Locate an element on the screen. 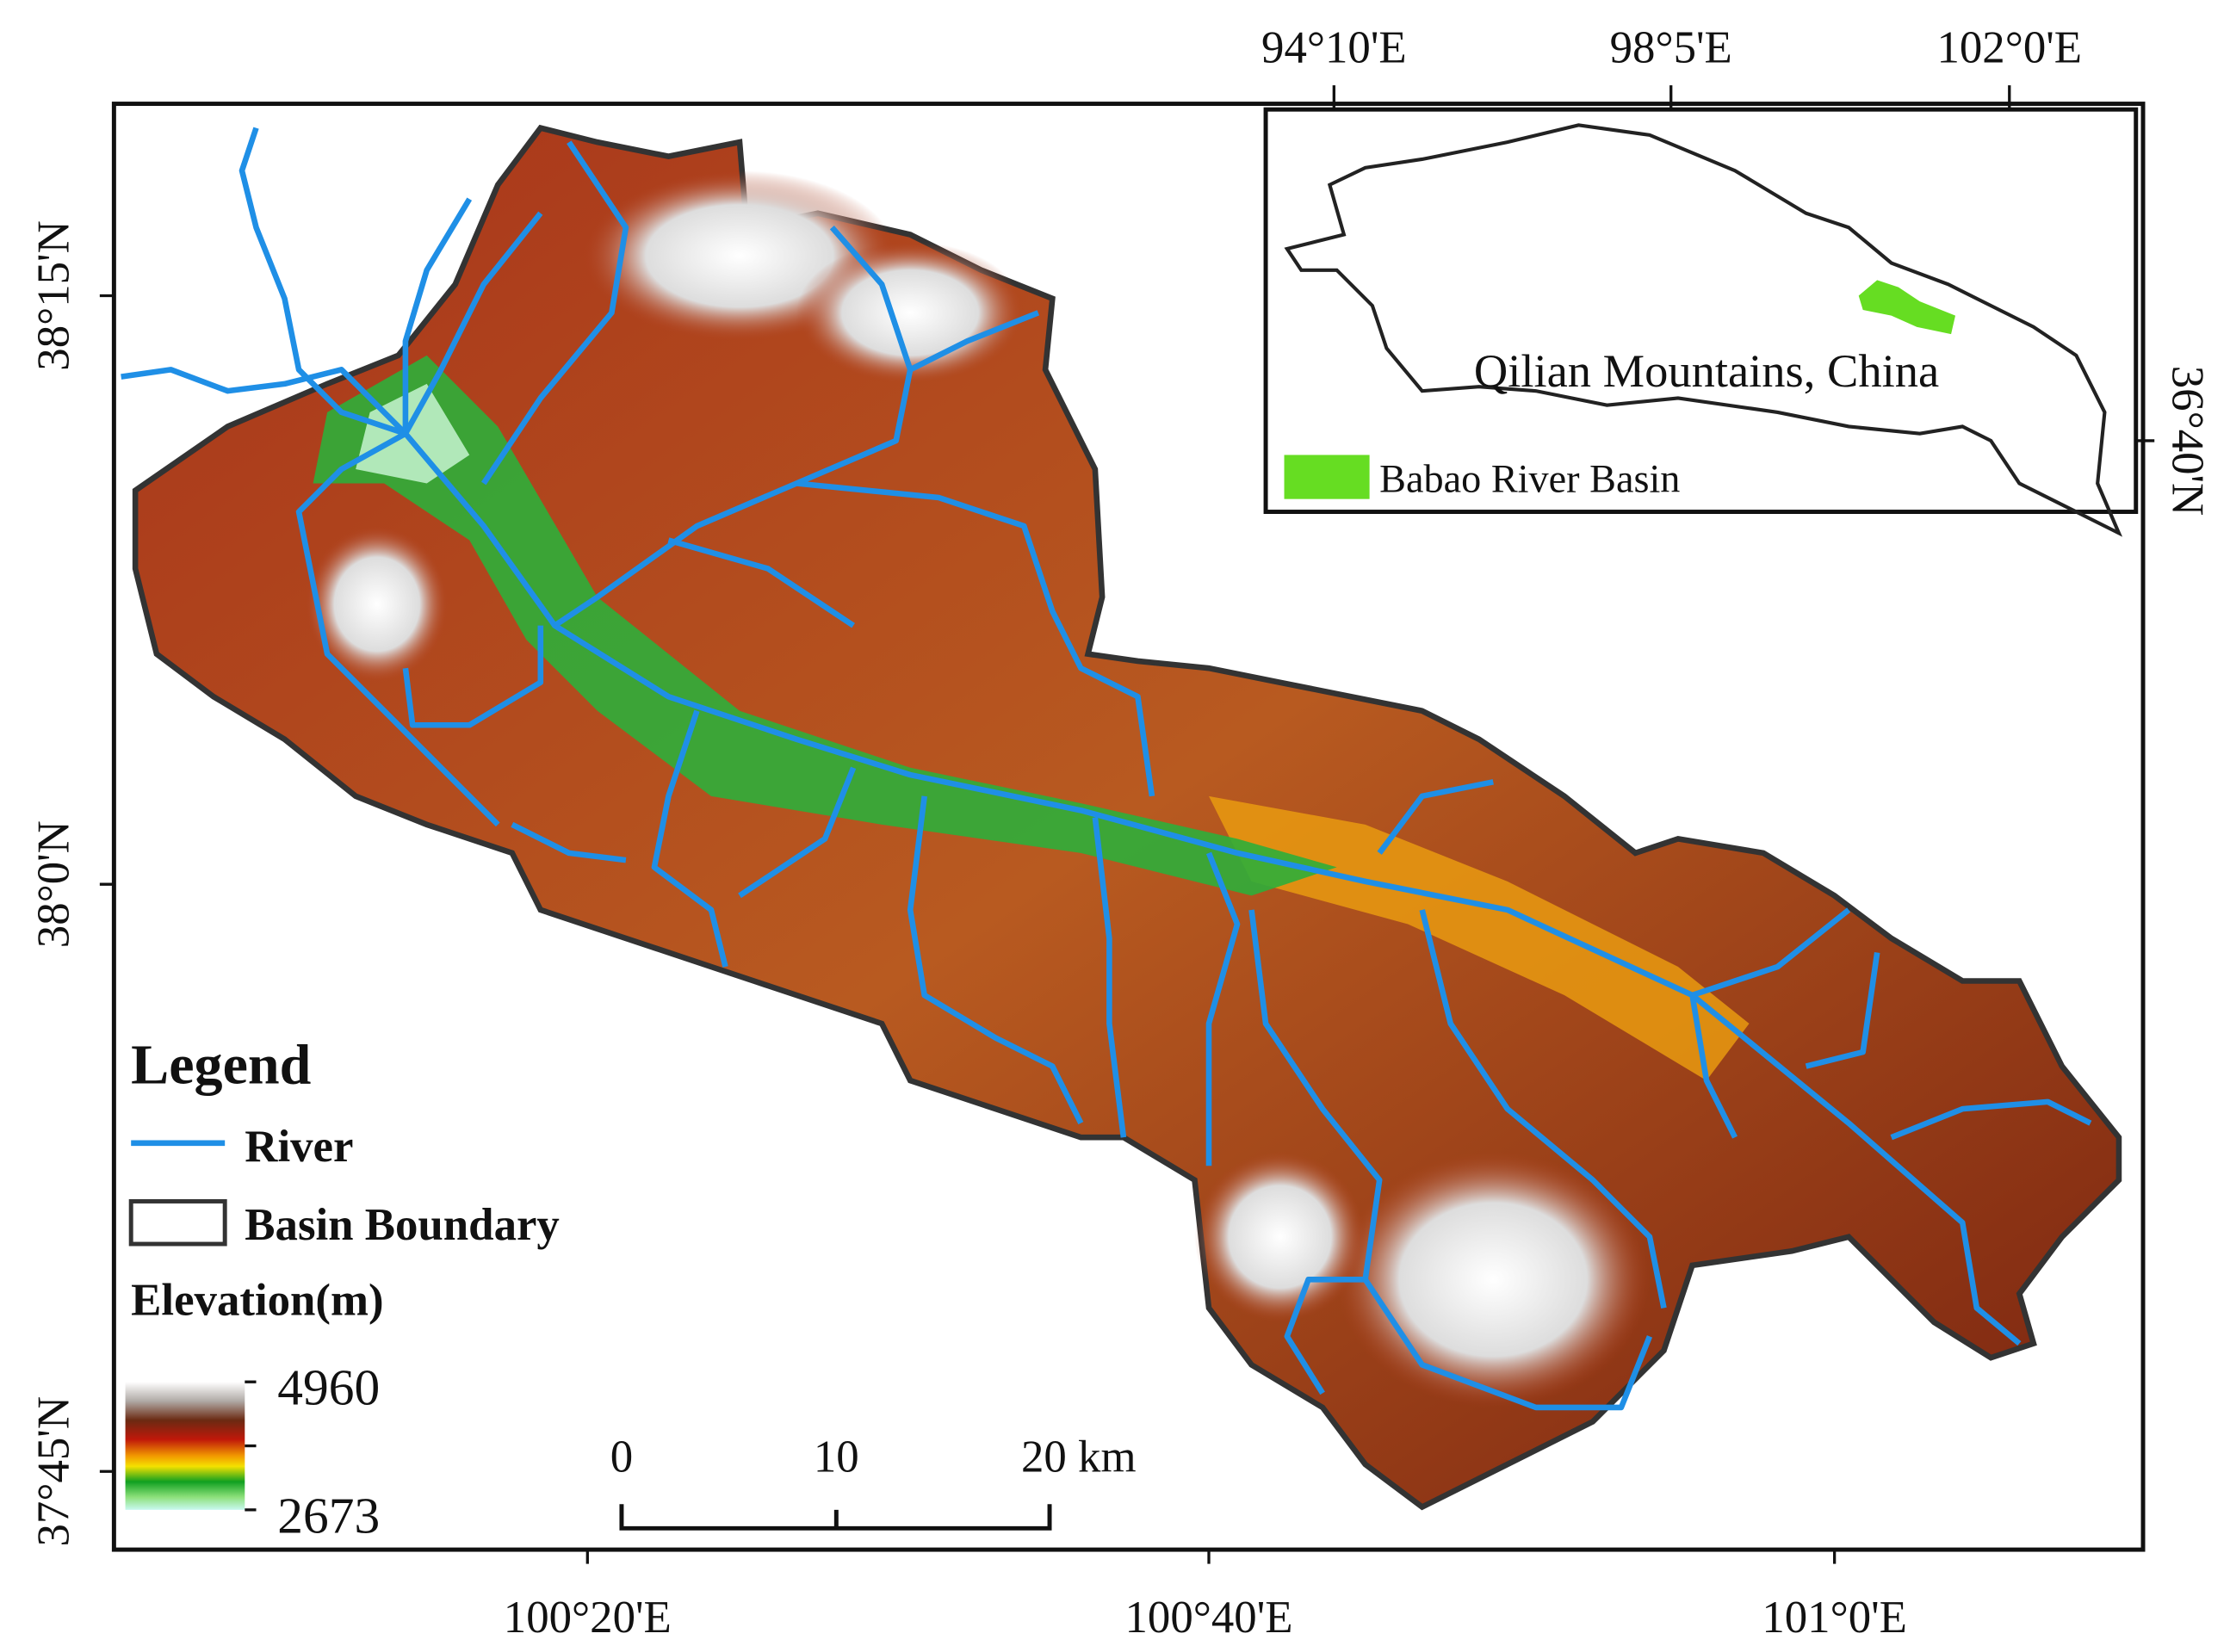 This screenshot has width=2230, height=1652. qilian-outline is located at coordinates (1703, 330).